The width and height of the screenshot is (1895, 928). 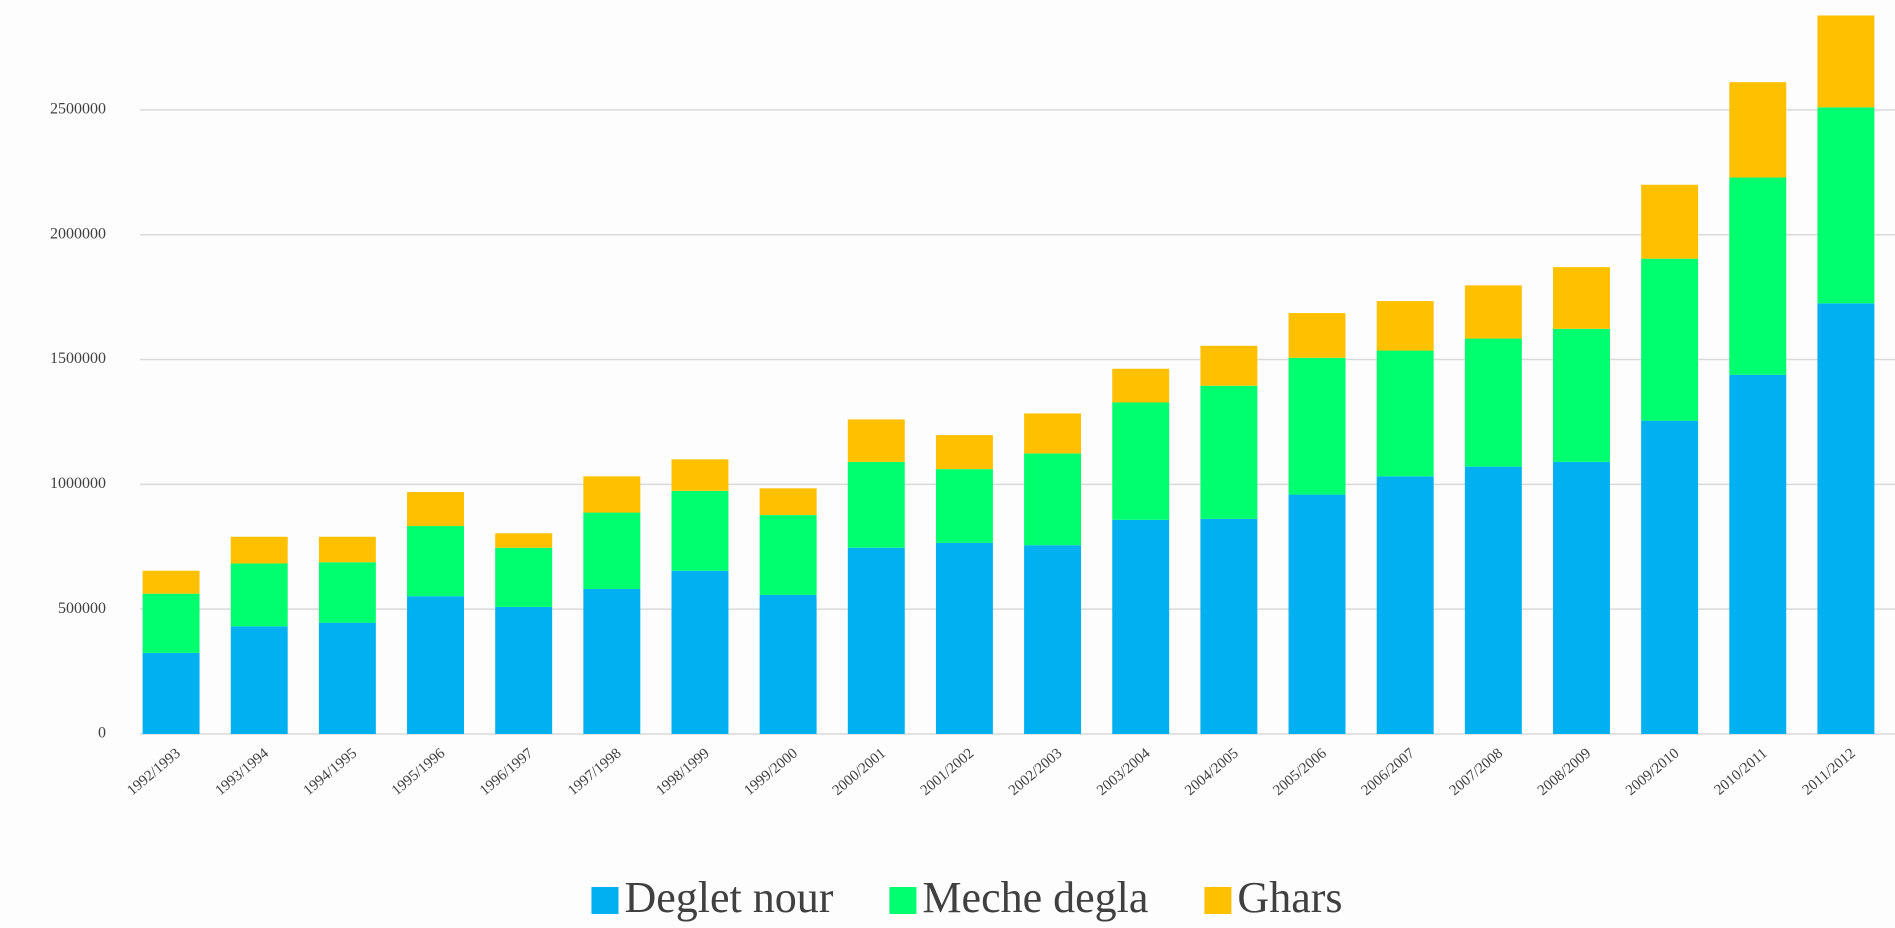 What do you see at coordinates (682, 772) in the screenshot?
I see `x-tick-label: 1998/1999` at bounding box center [682, 772].